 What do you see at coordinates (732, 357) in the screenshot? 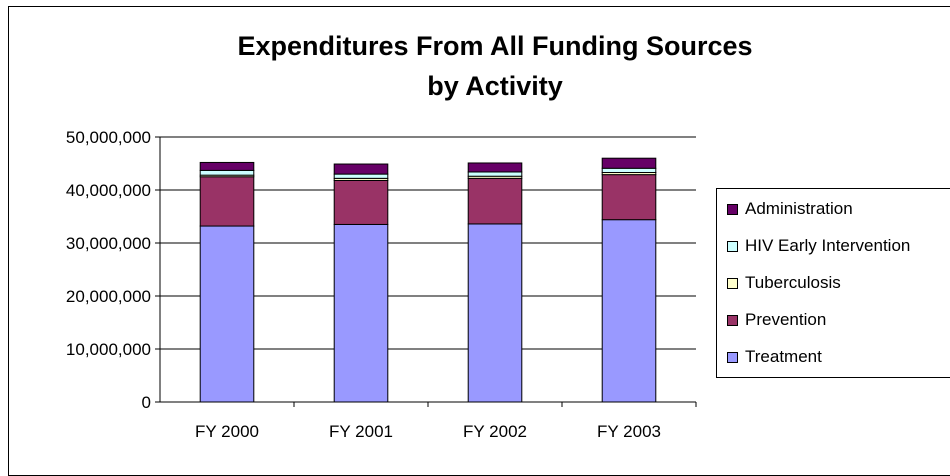
I see `legend-swatch-treatment` at bounding box center [732, 357].